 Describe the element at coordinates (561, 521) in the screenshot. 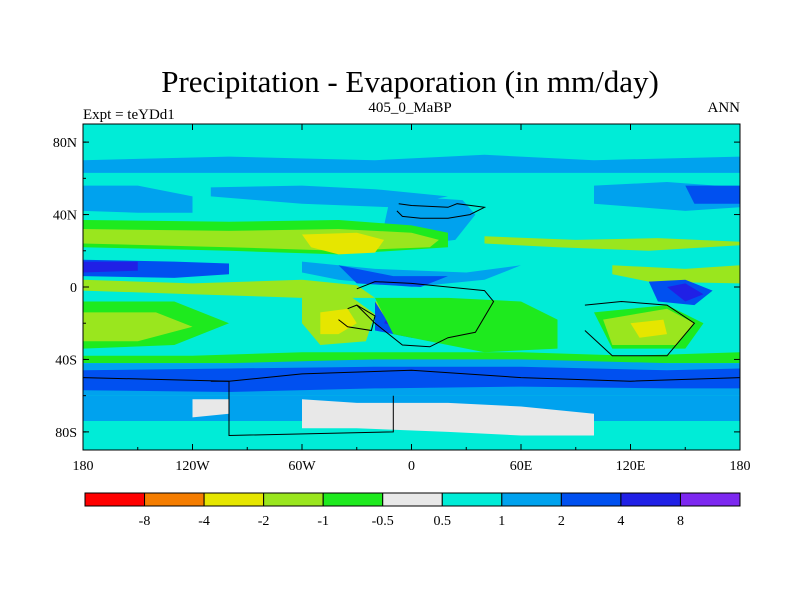

I see `colorbar-label: 2` at that location.